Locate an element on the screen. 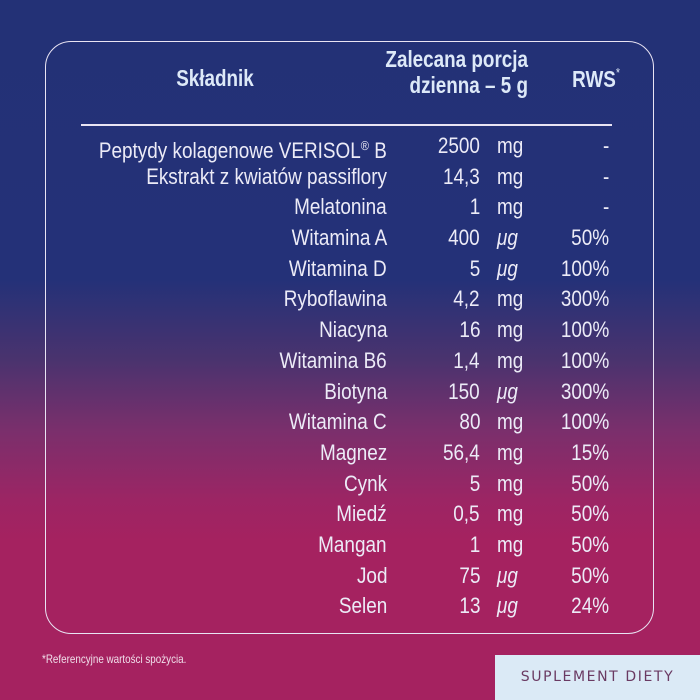 Image resolution: width=700 pixels, height=700 pixels. ingredient-name-text: Ryboflawina is located at coordinates (335, 299).